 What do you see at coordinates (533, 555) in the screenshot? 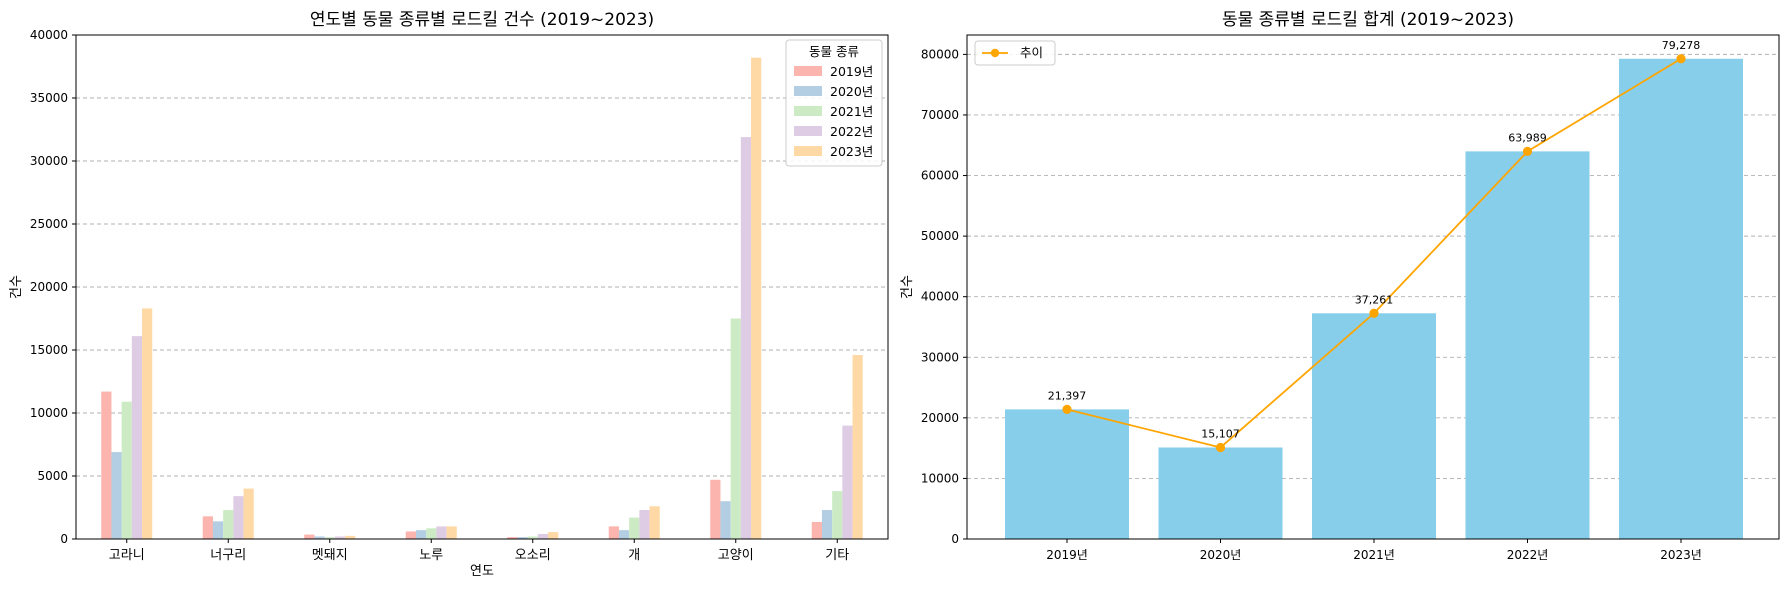
I see `chart1-x-tick-label: 오소리` at bounding box center [533, 555].